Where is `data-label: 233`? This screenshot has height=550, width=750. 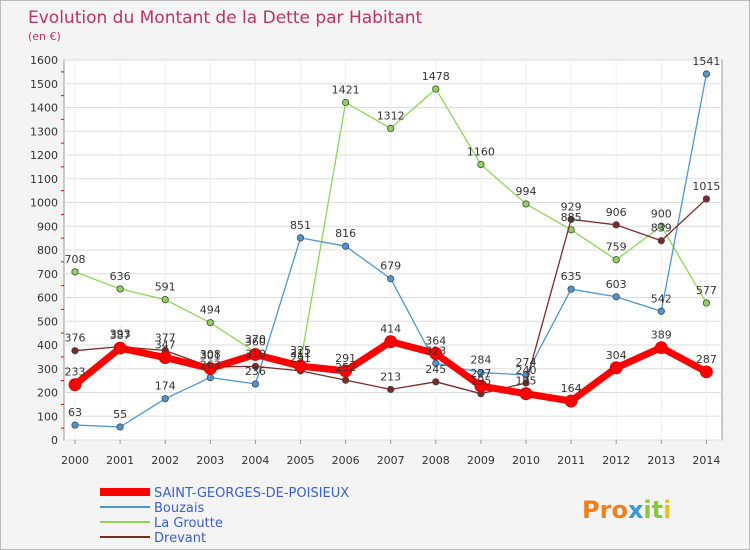
data-label: 233 is located at coordinates (75, 372).